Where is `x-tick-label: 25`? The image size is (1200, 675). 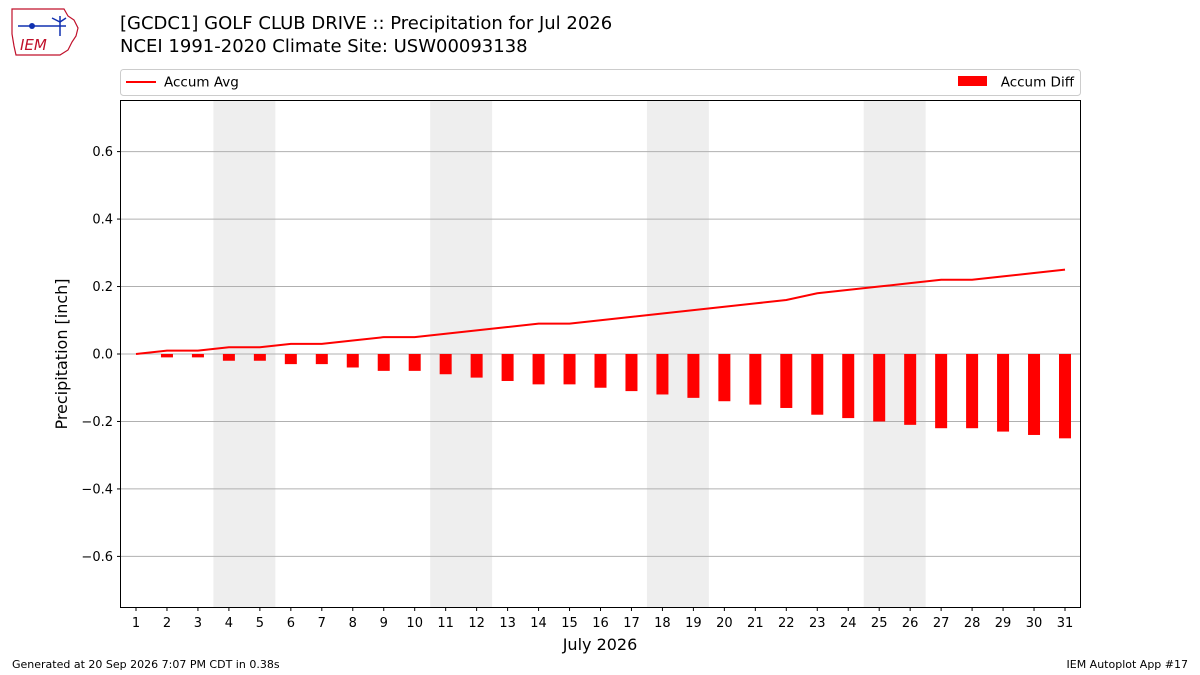
x-tick-label: 25 is located at coordinates (879, 623).